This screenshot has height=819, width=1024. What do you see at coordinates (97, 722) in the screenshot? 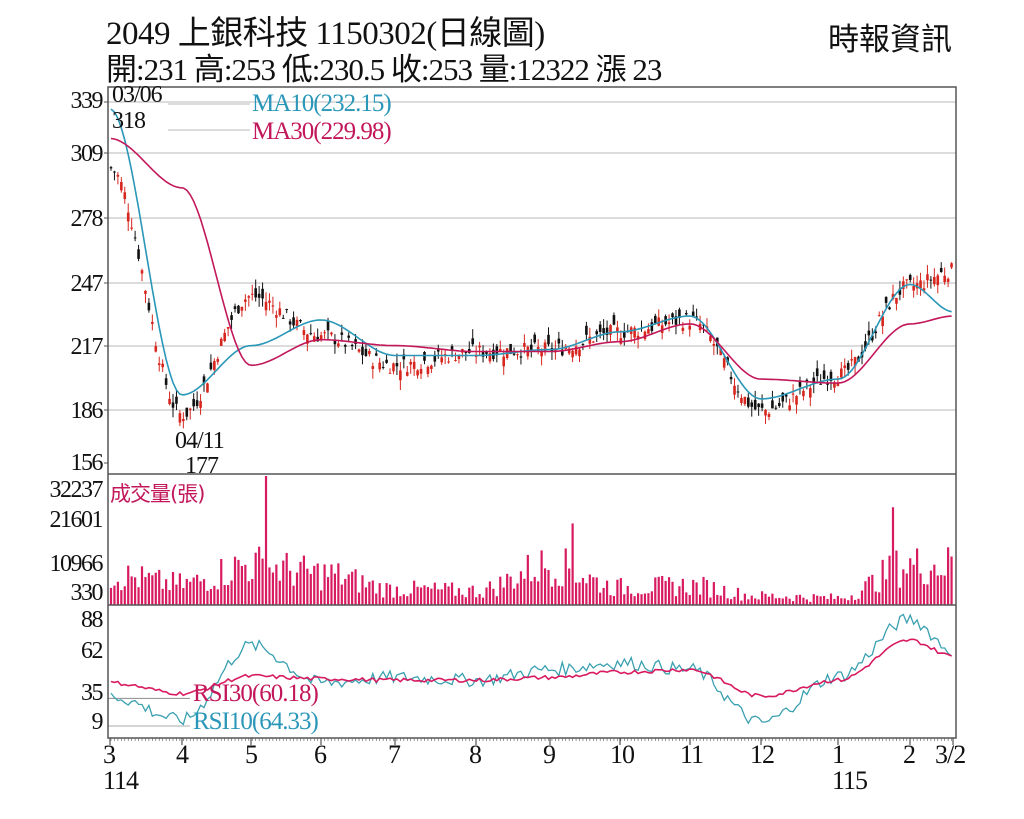
I see `rsi-tick: 9` at bounding box center [97, 722].